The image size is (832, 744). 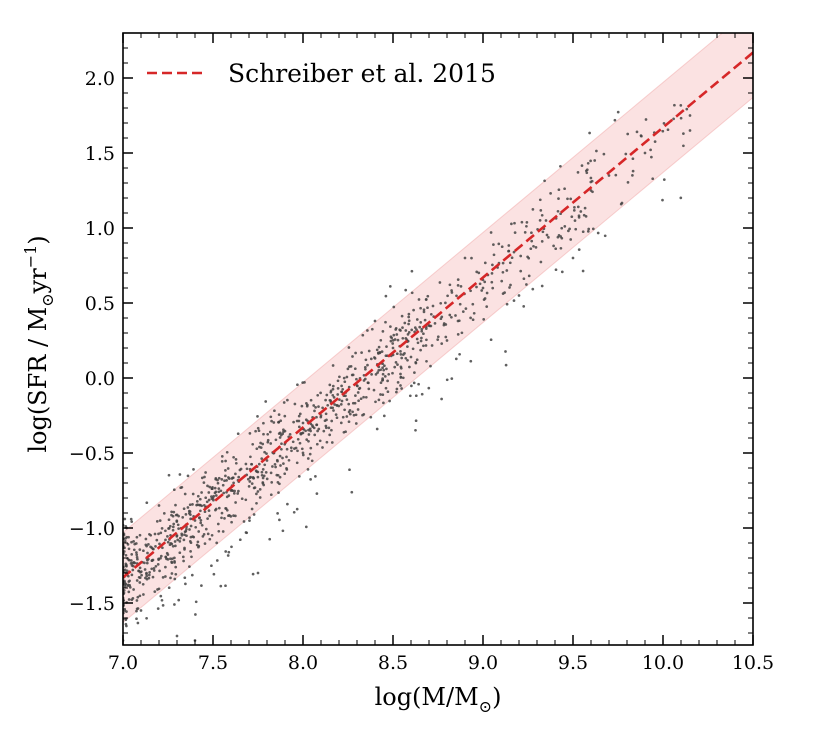 I want to click on y-tick-label: 1.0, so click(x=100, y=229).